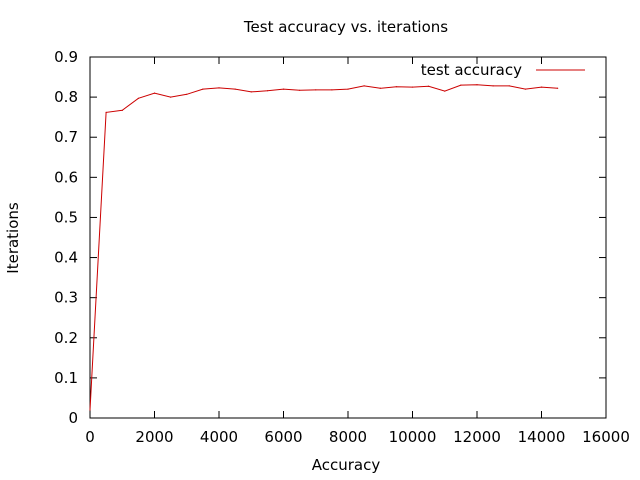  I want to click on y-axis-label: Iterations, so click(13, 238).